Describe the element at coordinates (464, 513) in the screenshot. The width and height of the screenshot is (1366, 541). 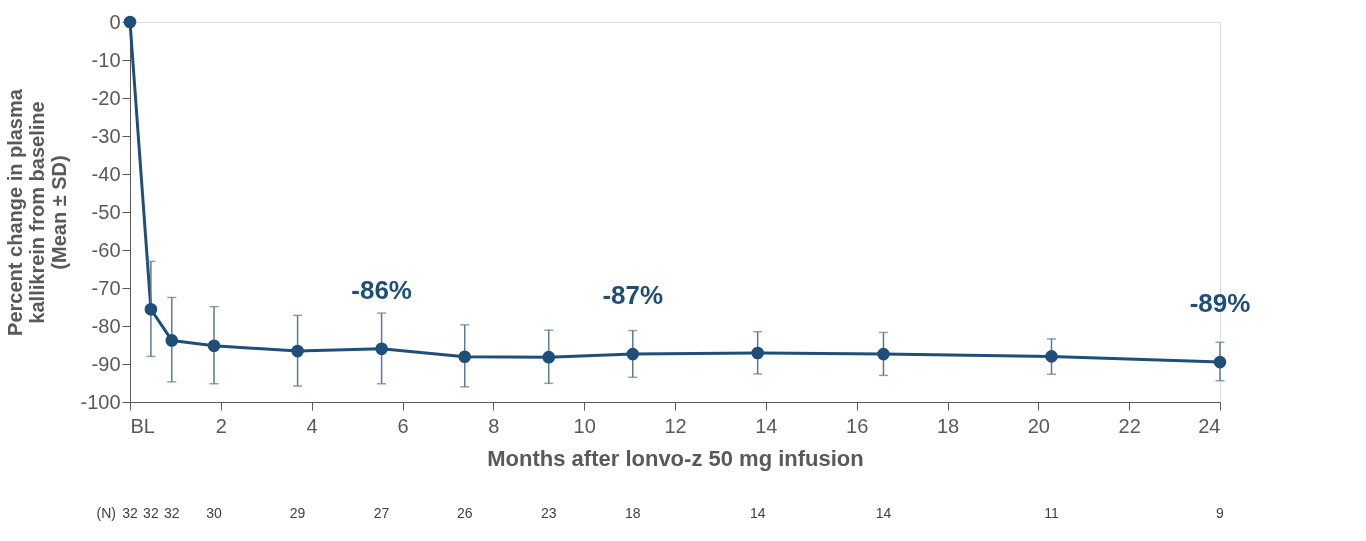
I see `text: 26` at that location.